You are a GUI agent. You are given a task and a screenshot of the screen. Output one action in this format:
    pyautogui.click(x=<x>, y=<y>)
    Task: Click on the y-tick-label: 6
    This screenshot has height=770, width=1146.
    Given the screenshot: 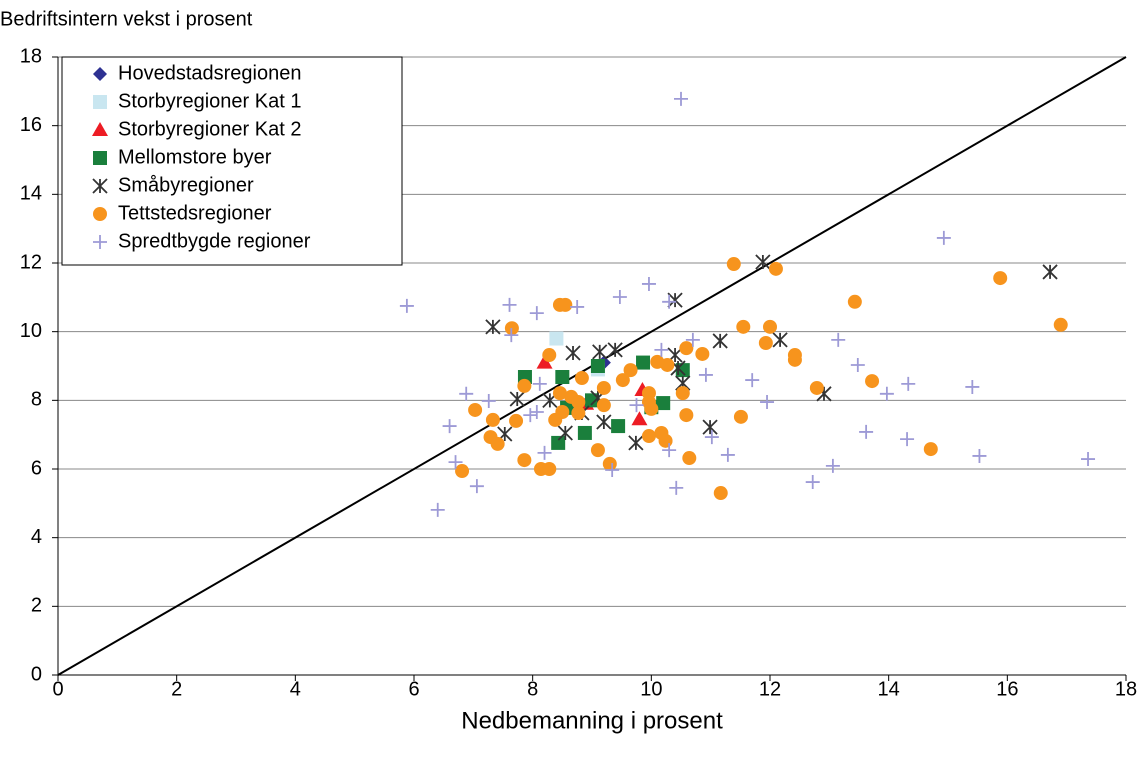 What is the action you would take?
    pyautogui.click(x=36, y=468)
    